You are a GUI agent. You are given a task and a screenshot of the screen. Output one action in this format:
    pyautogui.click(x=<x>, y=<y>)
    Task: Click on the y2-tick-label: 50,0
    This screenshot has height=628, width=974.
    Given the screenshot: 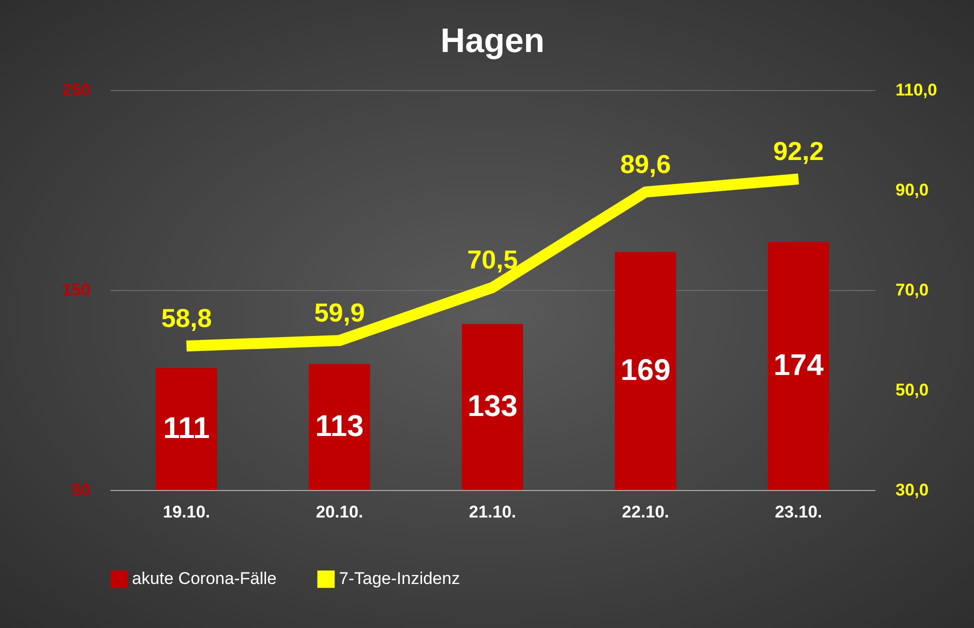 What is the action you would take?
    pyautogui.click(x=912, y=390)
    